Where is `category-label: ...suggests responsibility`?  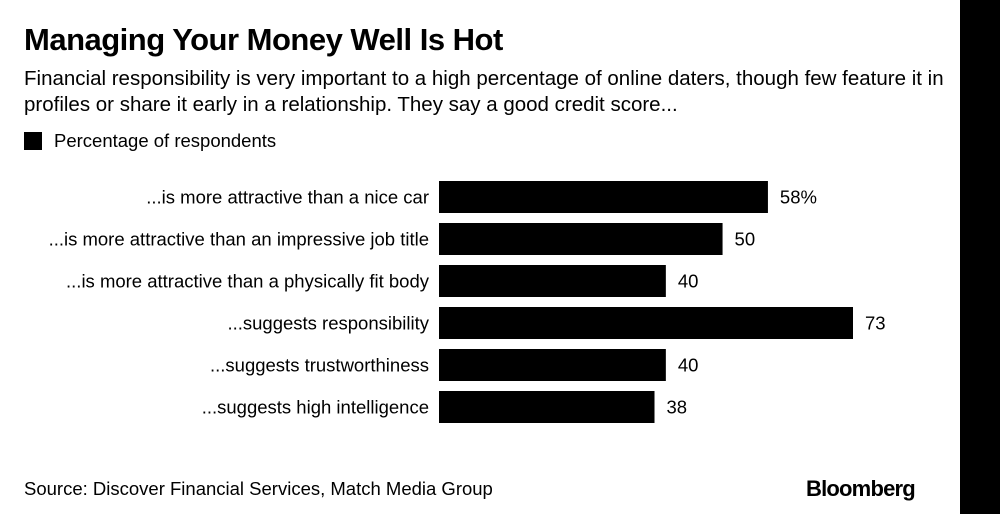 category-label: ...suggests responsibility is located at coordinates (328, 323).